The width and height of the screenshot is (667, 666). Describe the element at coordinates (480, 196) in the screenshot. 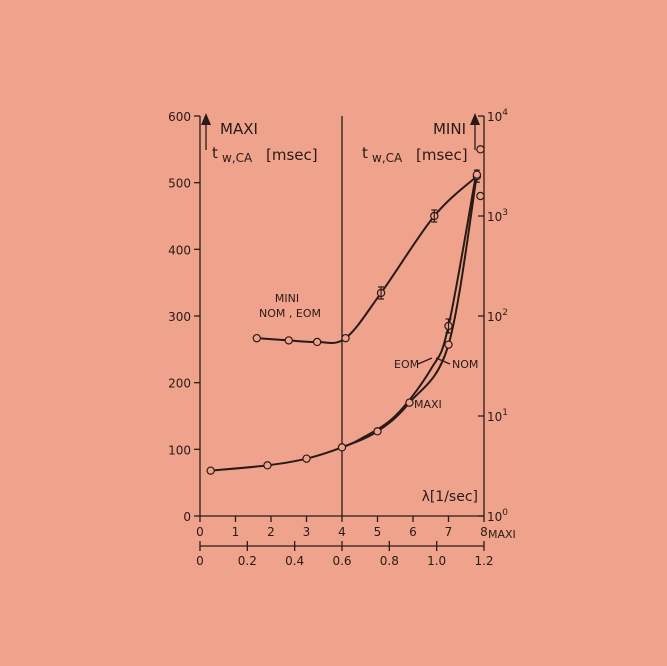

I see `nom-point` at that location.